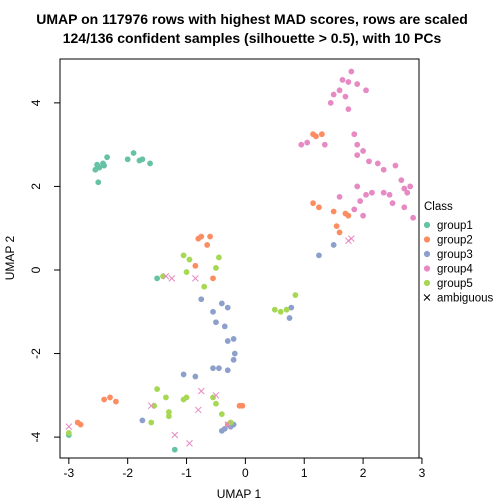 Image resolution: width=504 pixels, height=504 pixels. I want to click on y-tick-label: 4, so click(36, 102).